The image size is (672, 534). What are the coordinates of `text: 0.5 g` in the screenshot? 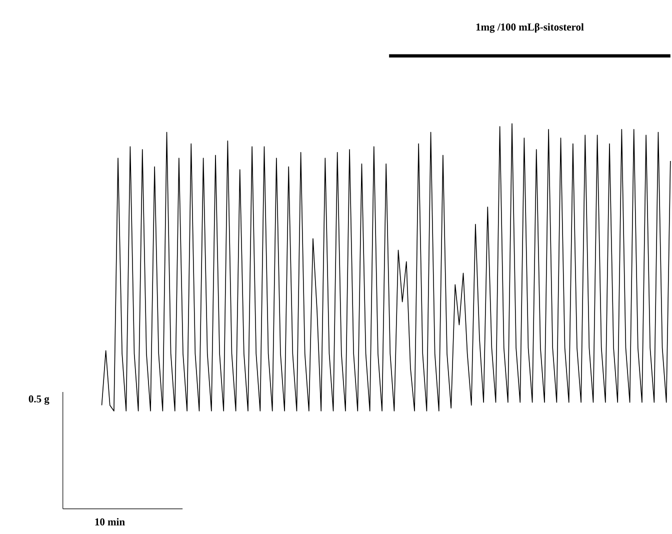 It's located at (39, 400).